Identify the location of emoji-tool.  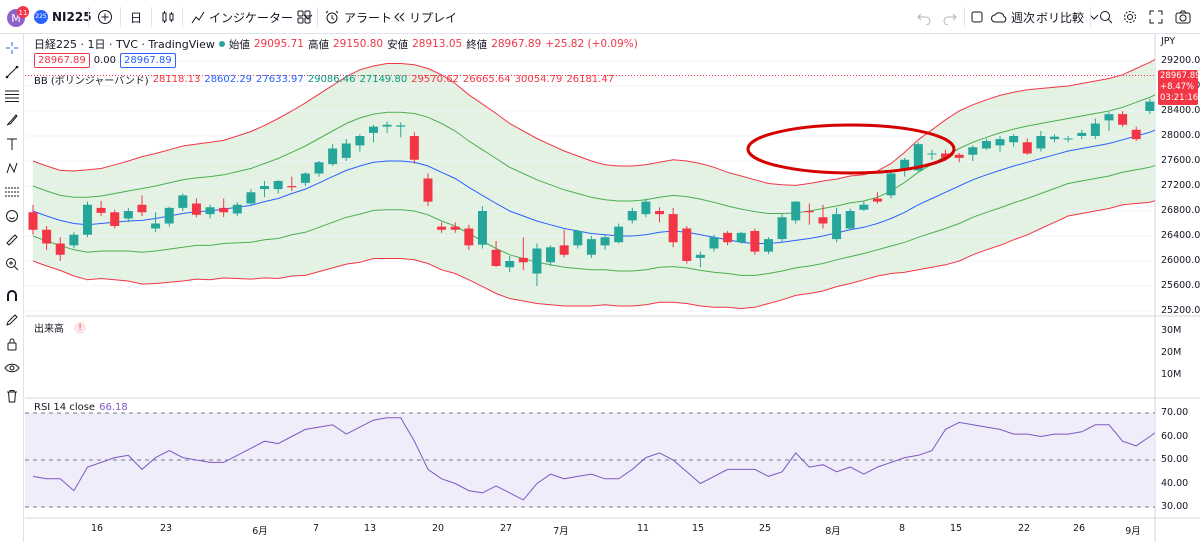
(12, 216).